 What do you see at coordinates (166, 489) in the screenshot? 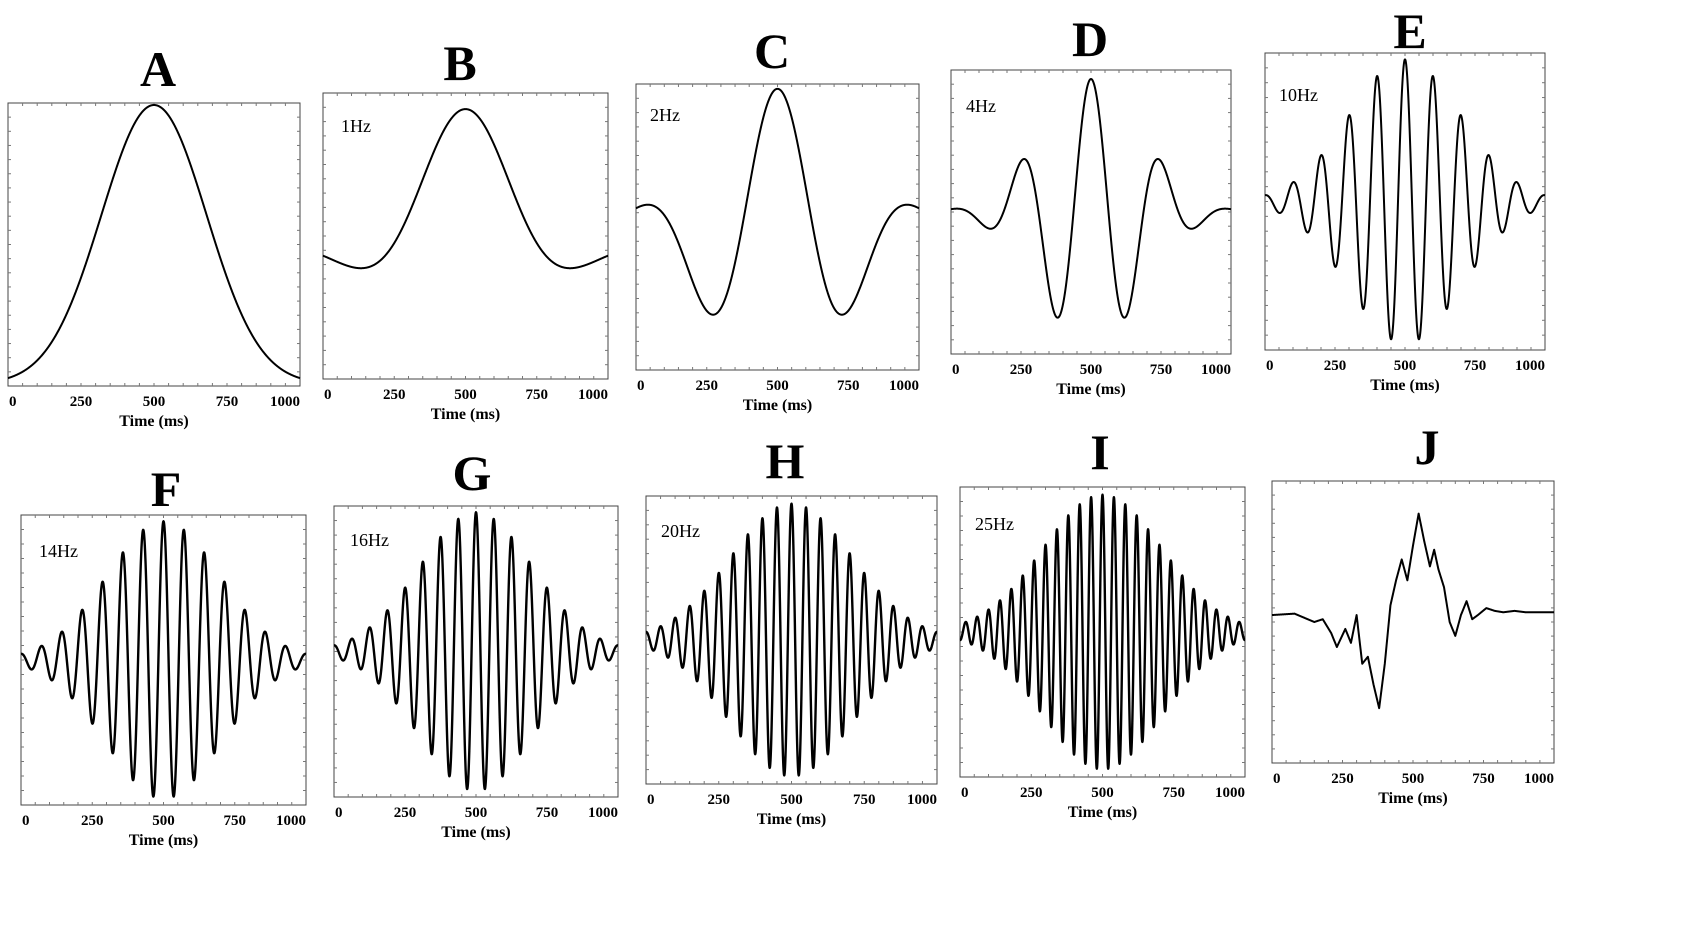
I see `panel-letter: F` at bounding box center [166, 489].